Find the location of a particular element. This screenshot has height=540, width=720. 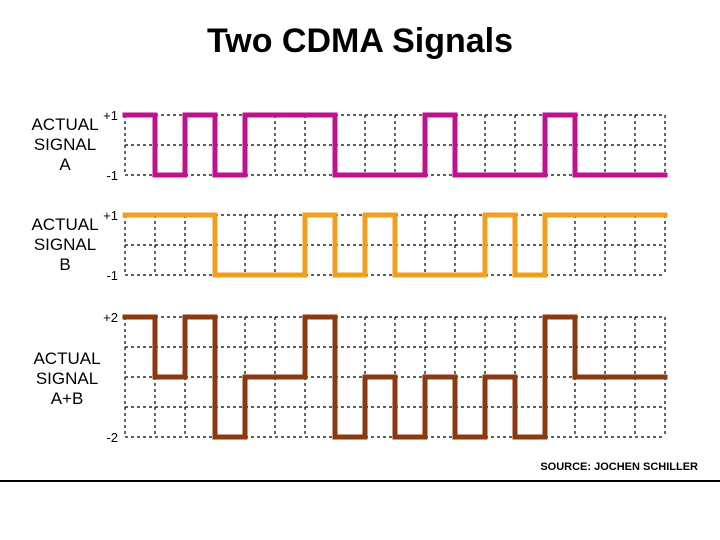

signal-label: ACTUAL SIGNAL B is located at coordinates (64, 244).